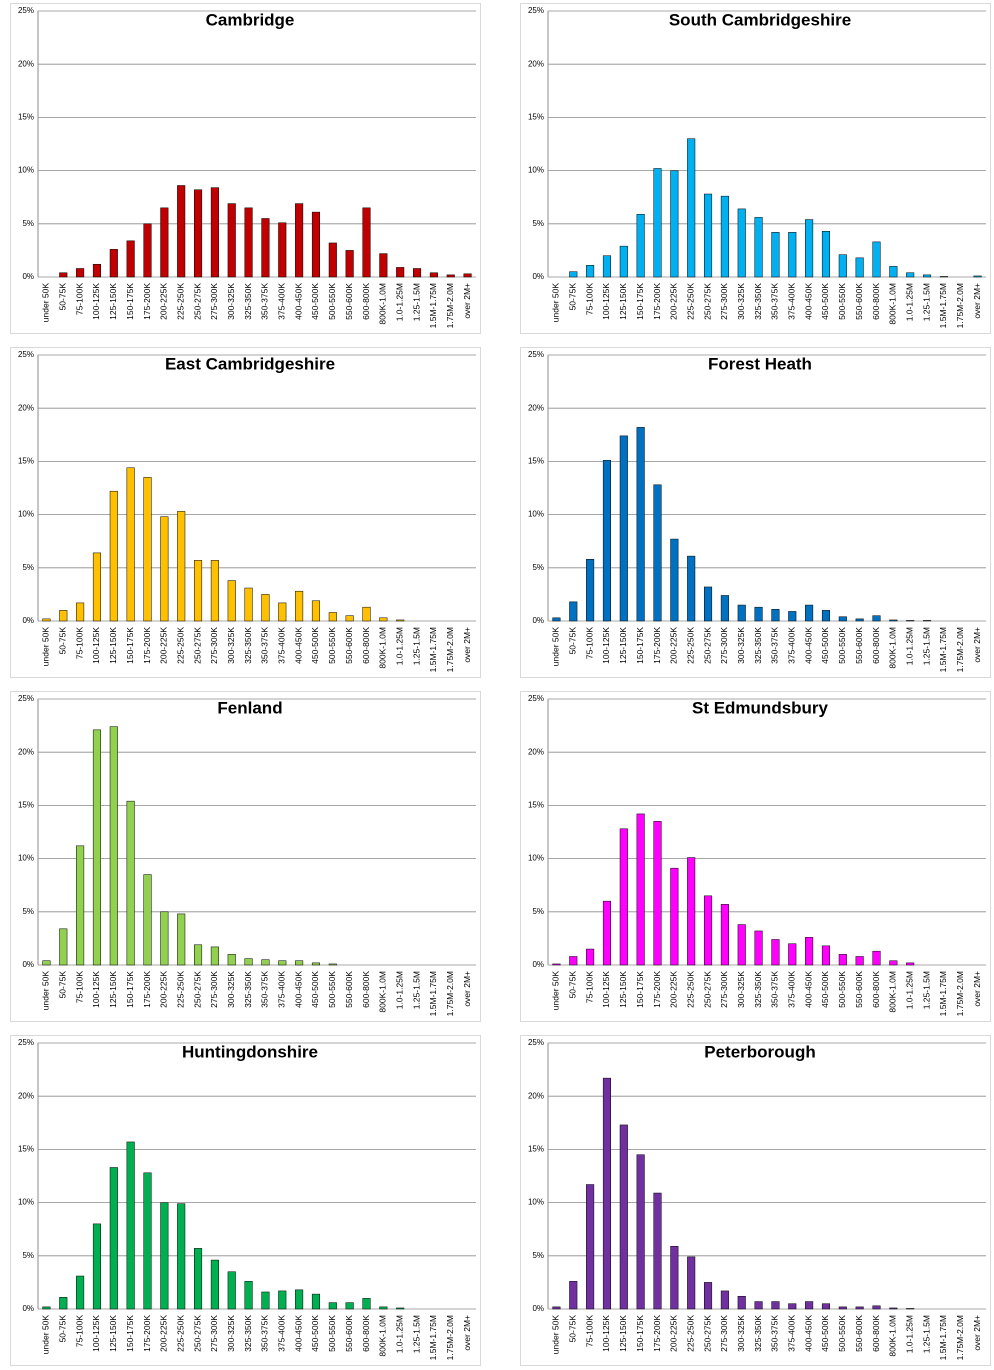  I want to click on x-tick-label: 325-350K, so click(248, 301).